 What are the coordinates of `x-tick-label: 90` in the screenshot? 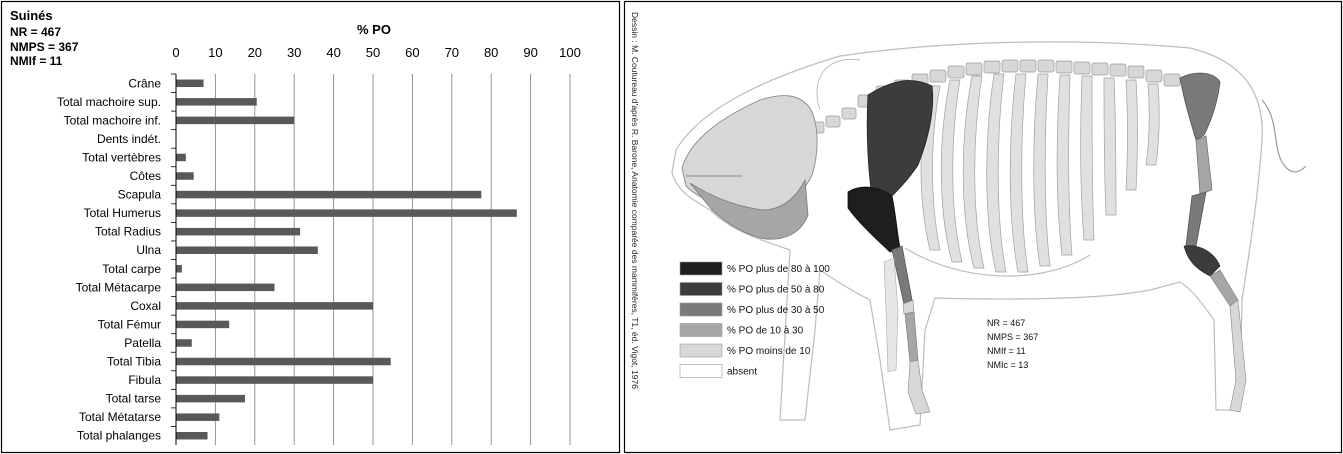 It's located at (530, 52).